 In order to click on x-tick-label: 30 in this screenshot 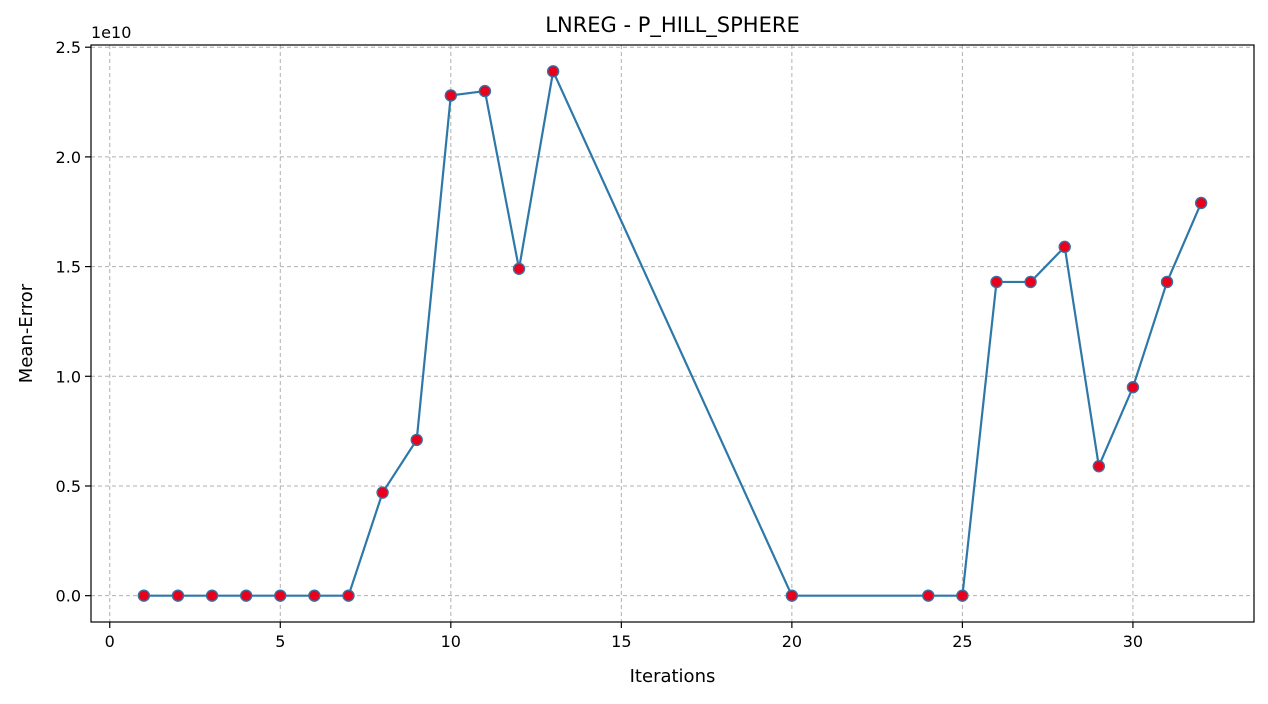, I will do `click(1133, 641)`.